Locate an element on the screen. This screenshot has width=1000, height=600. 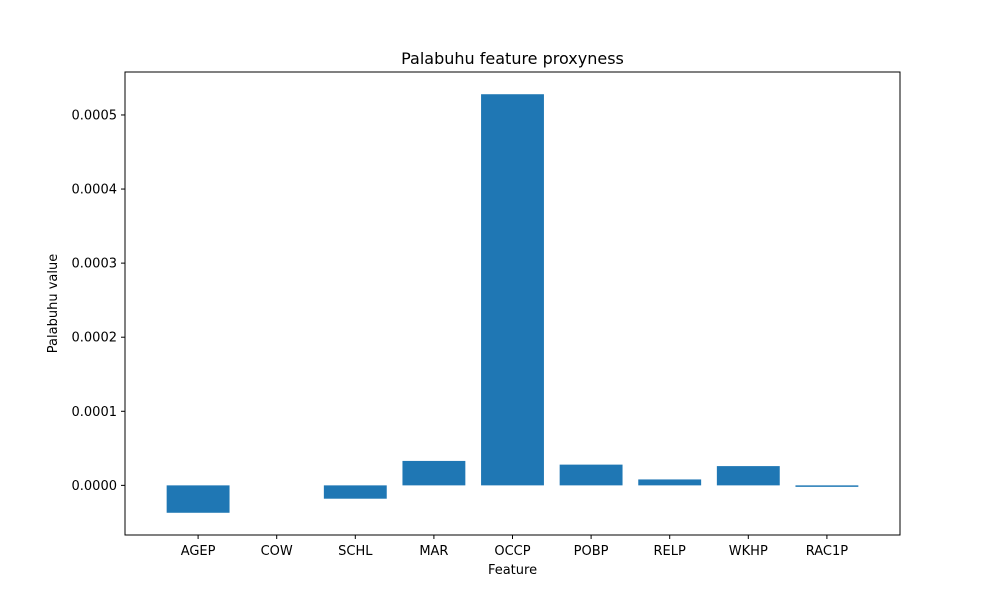
chart-title: Palabuhu feature proxyness is located at coordinates (512, 58).